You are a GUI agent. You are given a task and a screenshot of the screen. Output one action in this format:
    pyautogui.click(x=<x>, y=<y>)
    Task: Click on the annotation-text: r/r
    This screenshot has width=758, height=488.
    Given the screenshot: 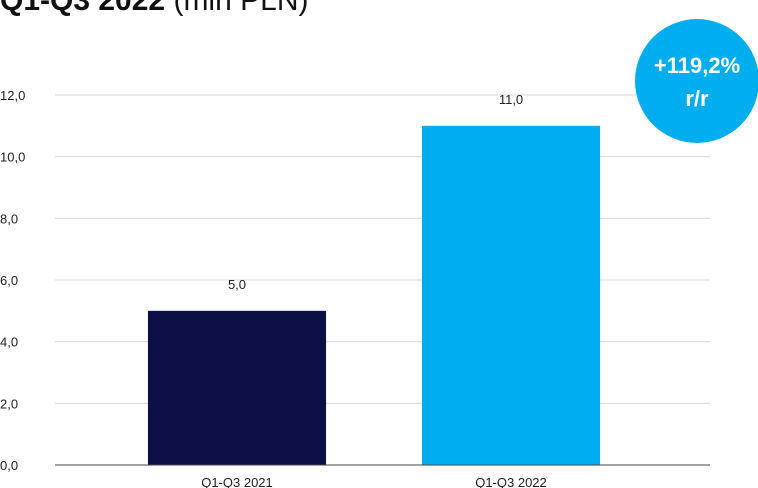 What is the action you would take?
    pyautogui.click(x=697, y=98)
    